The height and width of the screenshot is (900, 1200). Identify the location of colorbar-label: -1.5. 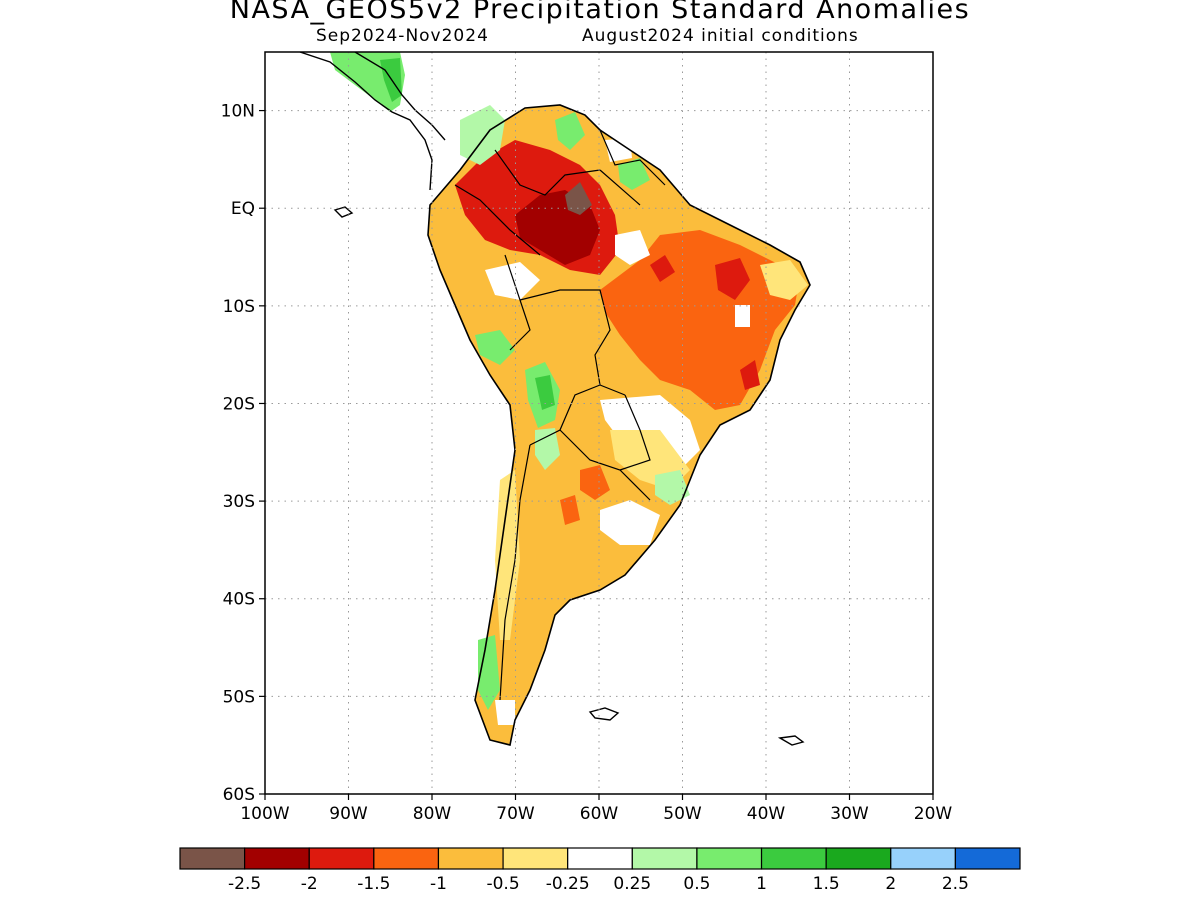
(373, 884).